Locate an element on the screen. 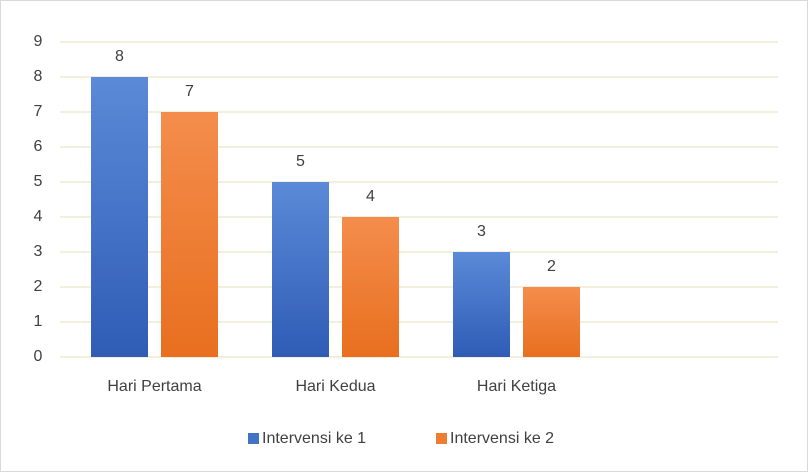 This screenshot has width=808, height=472. y-tick-label: 2 is located at coordinates (38, 286).